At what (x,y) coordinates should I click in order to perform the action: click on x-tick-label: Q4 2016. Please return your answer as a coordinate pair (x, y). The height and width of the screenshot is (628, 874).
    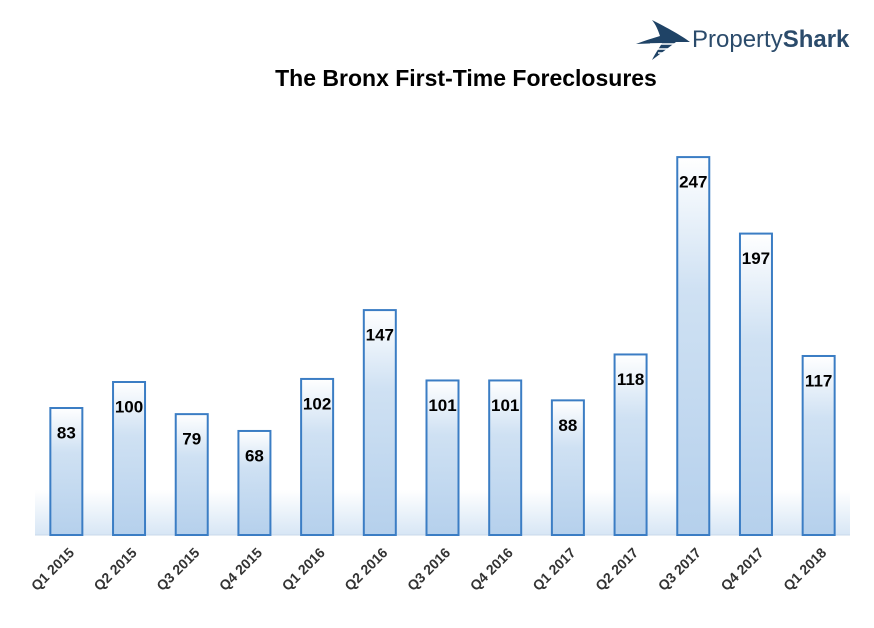
    Looking at the image, I should click on (491, 568).